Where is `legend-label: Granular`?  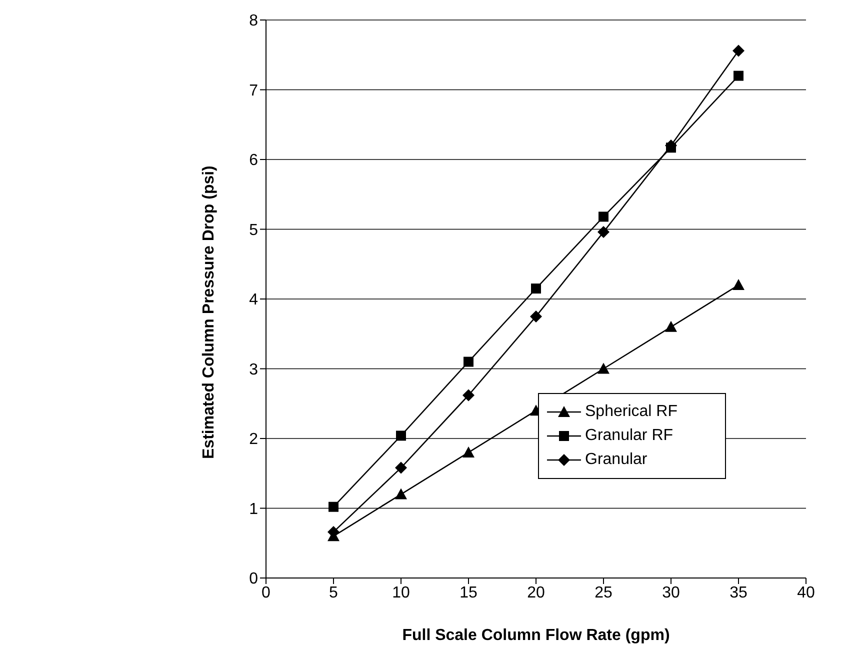 legend-label: Granular is located at coordinates (616, 460).